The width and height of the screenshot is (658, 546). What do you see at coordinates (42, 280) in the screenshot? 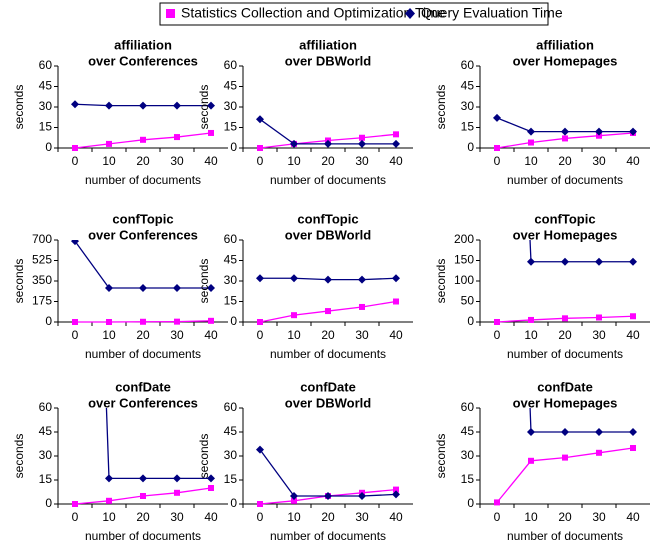
I see `y-tick-label: 350` at bounding box center [42, 280].